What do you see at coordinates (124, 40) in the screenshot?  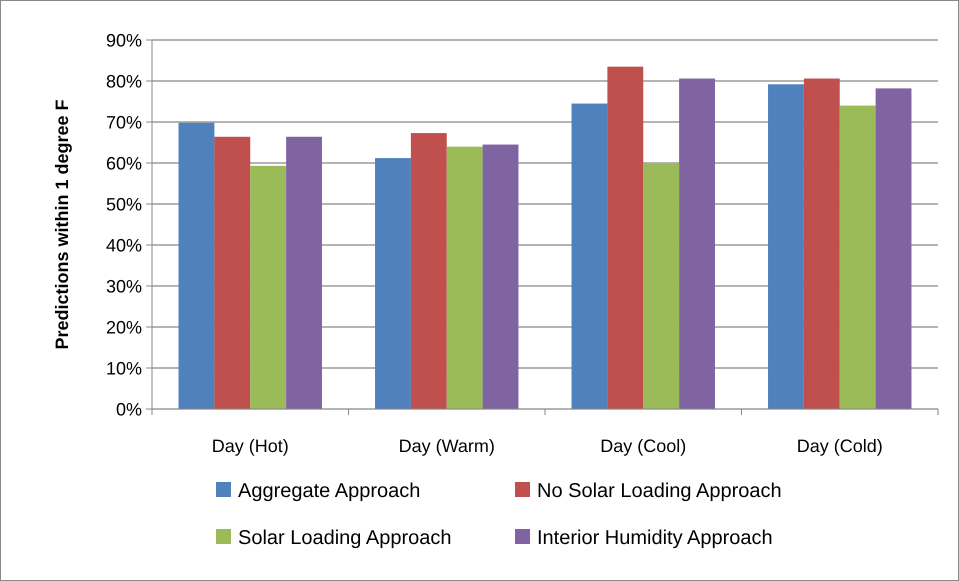 I see `y-tick-label: 90%` at bounding box center [124, 40].